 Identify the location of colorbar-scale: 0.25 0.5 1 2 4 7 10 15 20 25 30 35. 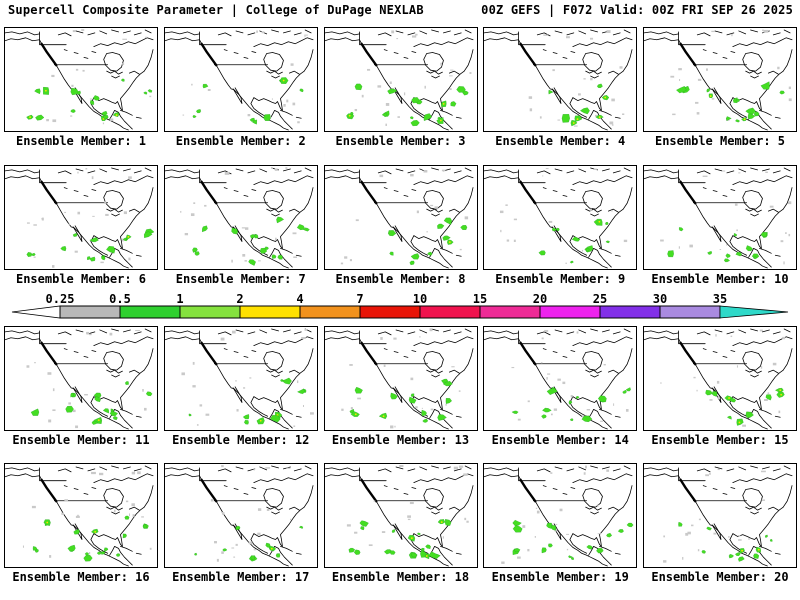
(400, 305).